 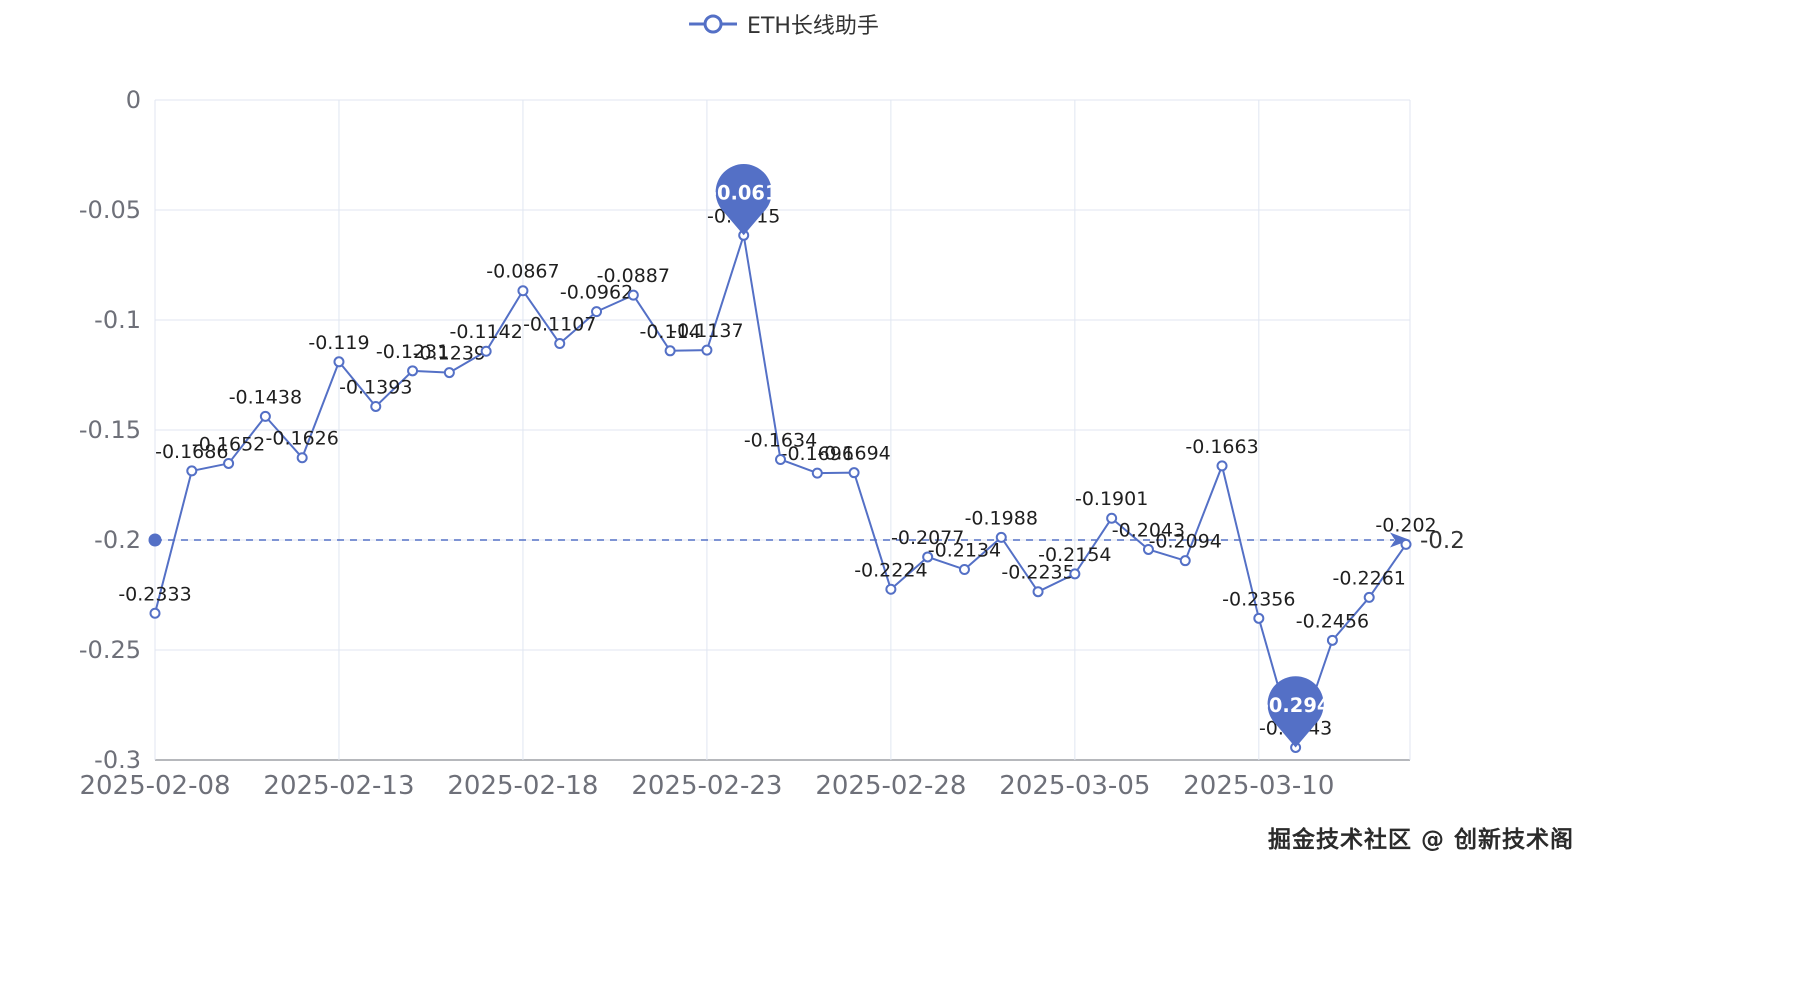 I want to click on markline-label: -0.2, so click(x=1442, y=541).